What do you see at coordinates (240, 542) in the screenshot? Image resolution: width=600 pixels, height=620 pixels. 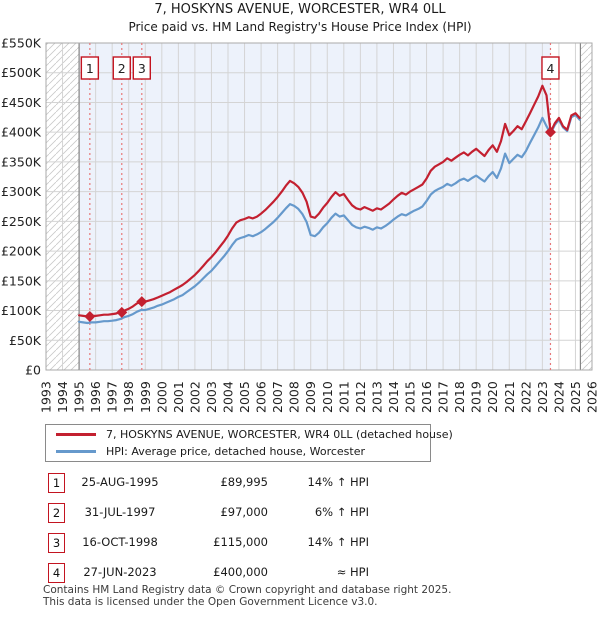 I see `sale-price: £115,000` at bounding box center [240, 542].